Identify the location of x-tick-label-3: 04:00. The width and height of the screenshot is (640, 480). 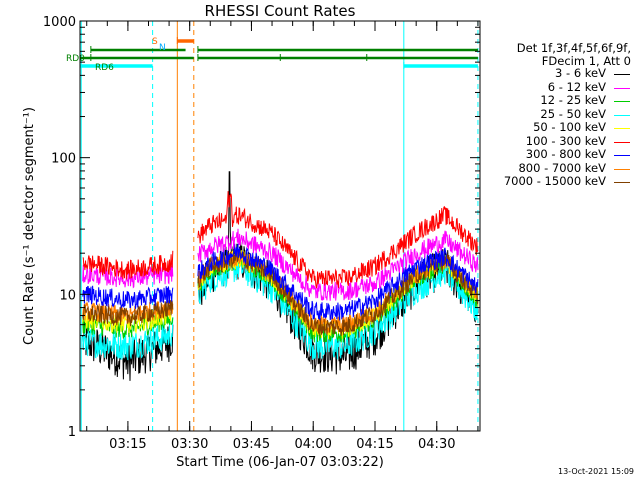
(312, 444).